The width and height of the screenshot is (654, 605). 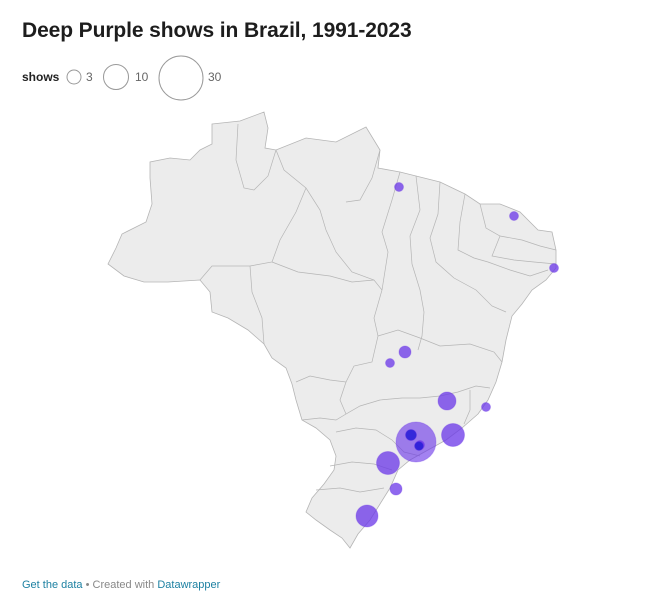 What do you see at coordinates (215, 77) in the screenshot?
I see `legend-value-30: 30` at bounding box center [215, 77].